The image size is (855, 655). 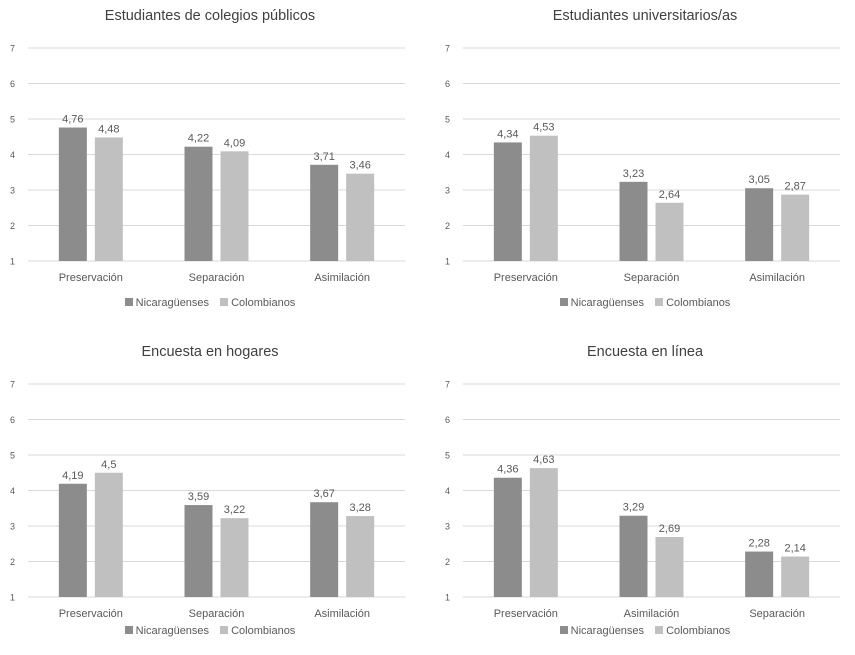 I want to click on chart-title: Encuesta en línea, so click(x=645, y=352).